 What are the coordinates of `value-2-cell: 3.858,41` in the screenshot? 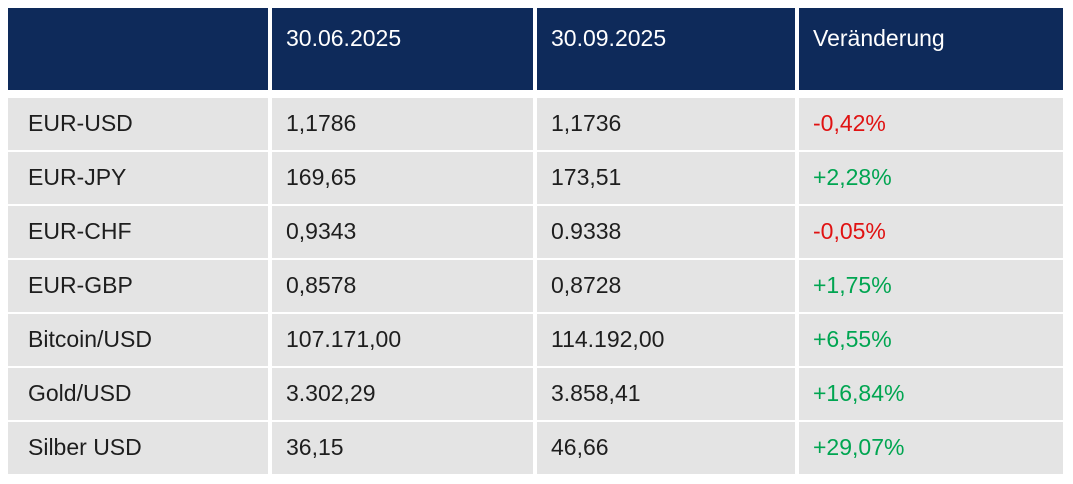 It's located at (666, 394).